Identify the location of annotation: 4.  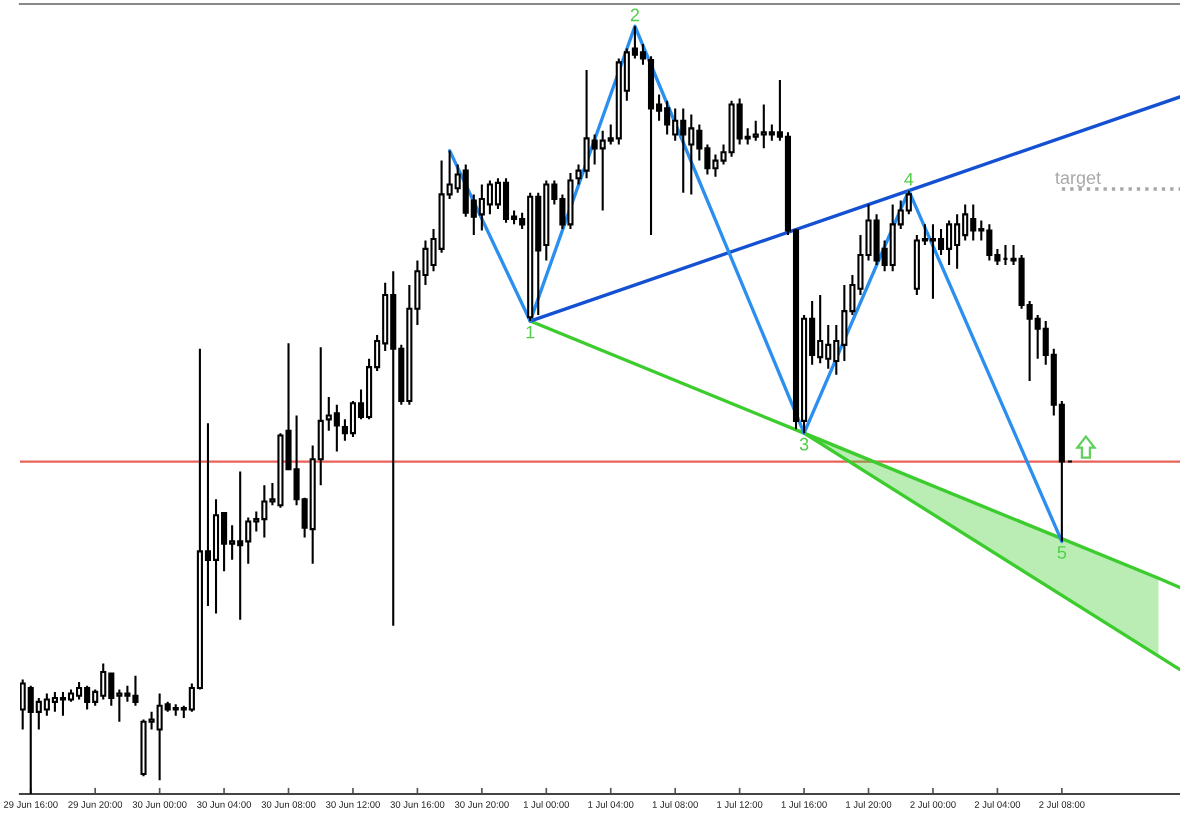
(909, 179).